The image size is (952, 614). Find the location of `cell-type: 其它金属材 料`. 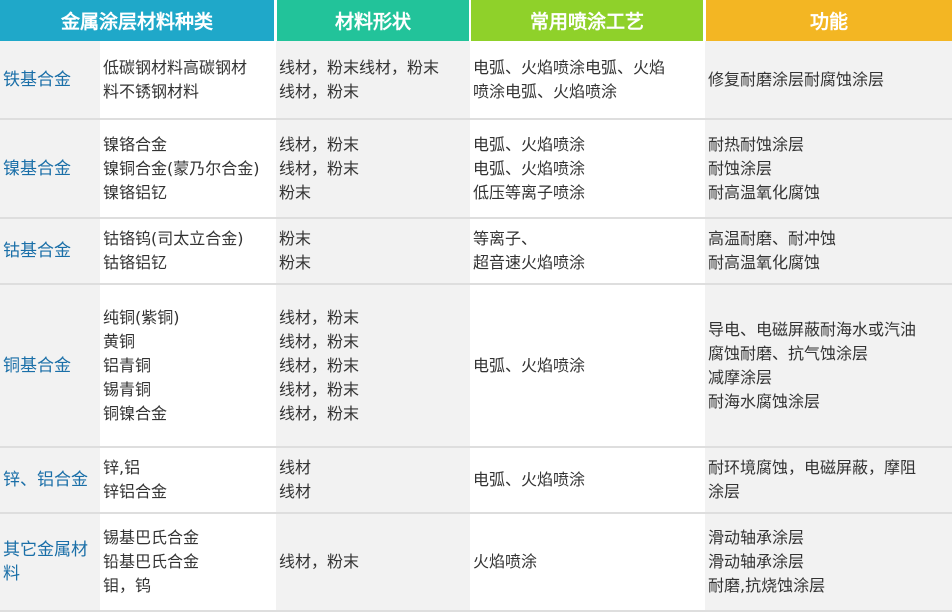

cell-type: 其它金属材 料 is located at coordinates (50, 562).